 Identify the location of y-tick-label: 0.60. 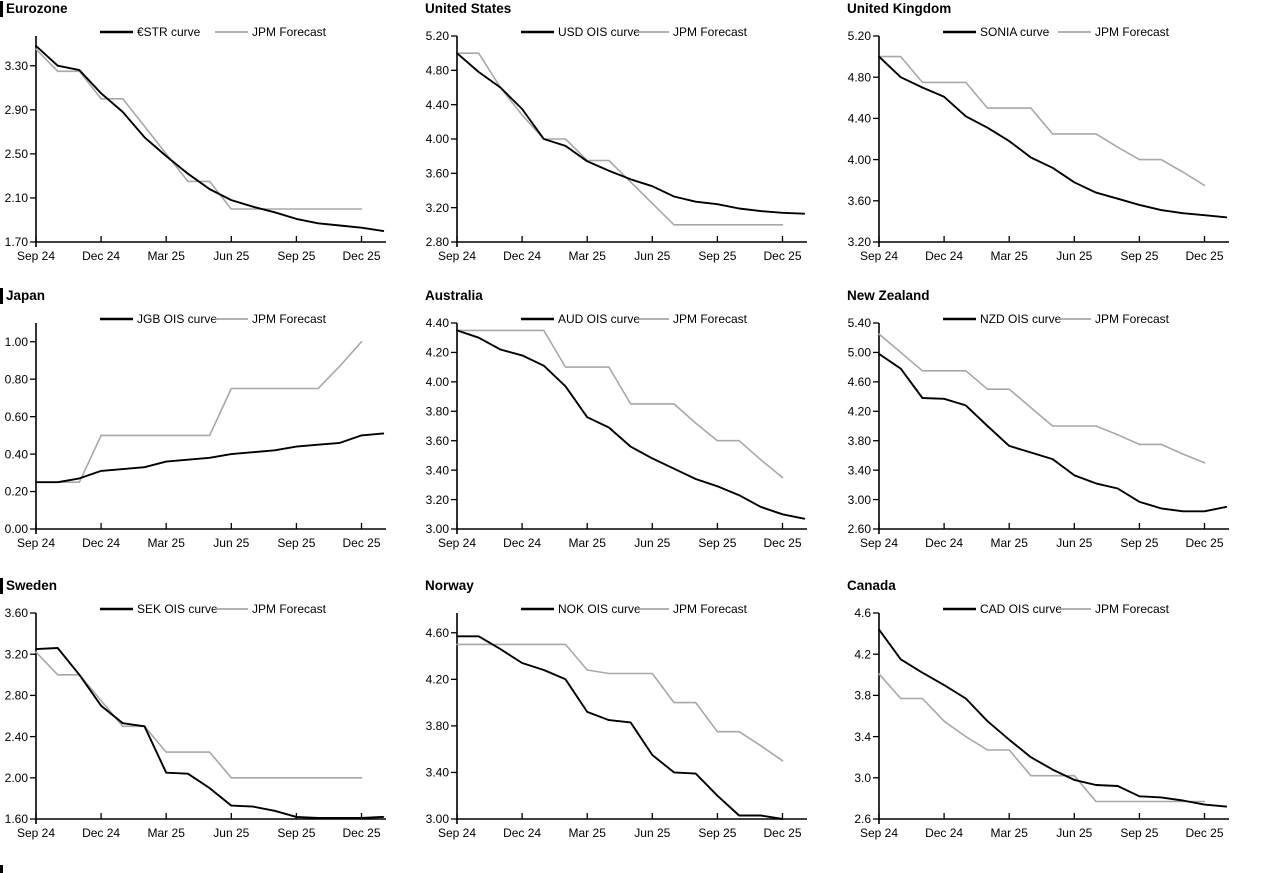
(17, 417).